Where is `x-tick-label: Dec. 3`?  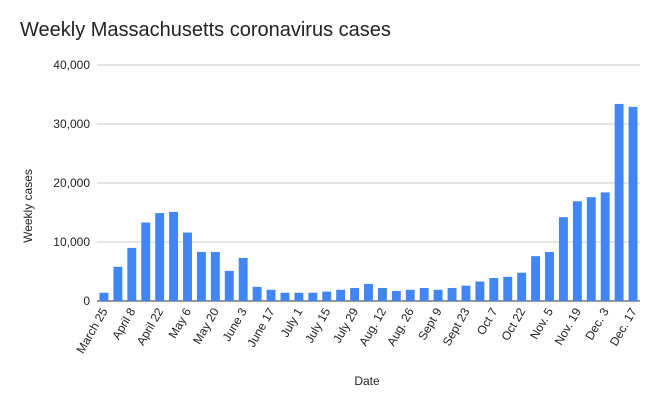 x-tick-label: Dec. 3 is located at coordinates (597, 323).